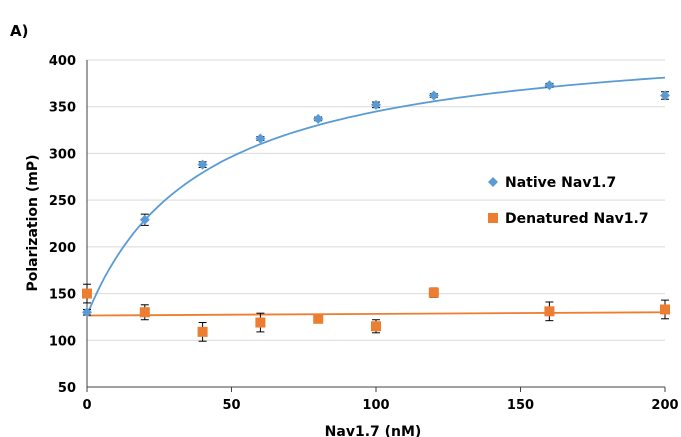 The height and width of the screenshot is (437, 681). I want to click on y-tick-300: 300, so click(62, 154).